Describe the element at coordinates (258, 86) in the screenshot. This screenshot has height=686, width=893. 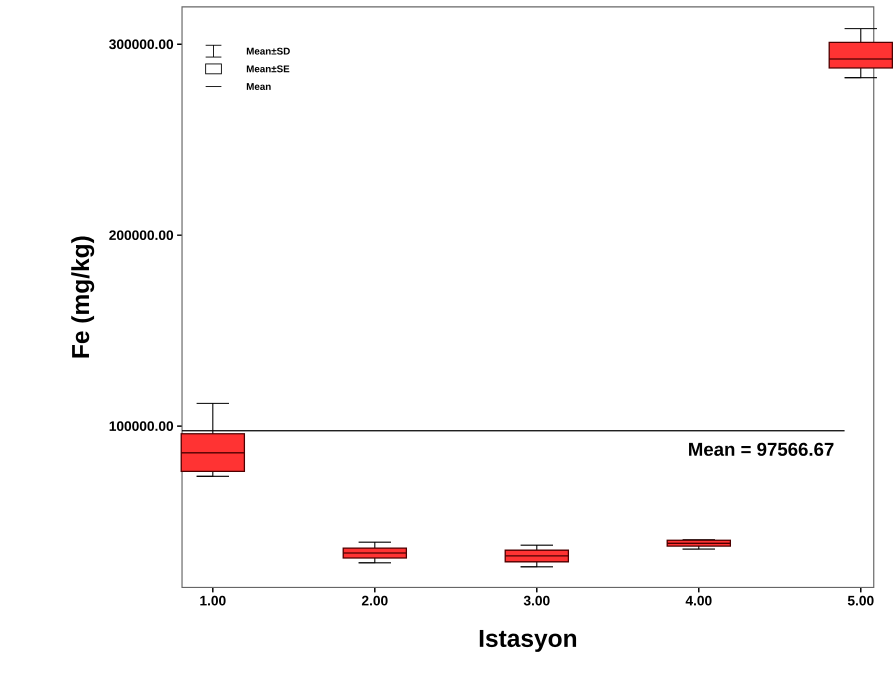
I see `annotation: Mean` at that location.